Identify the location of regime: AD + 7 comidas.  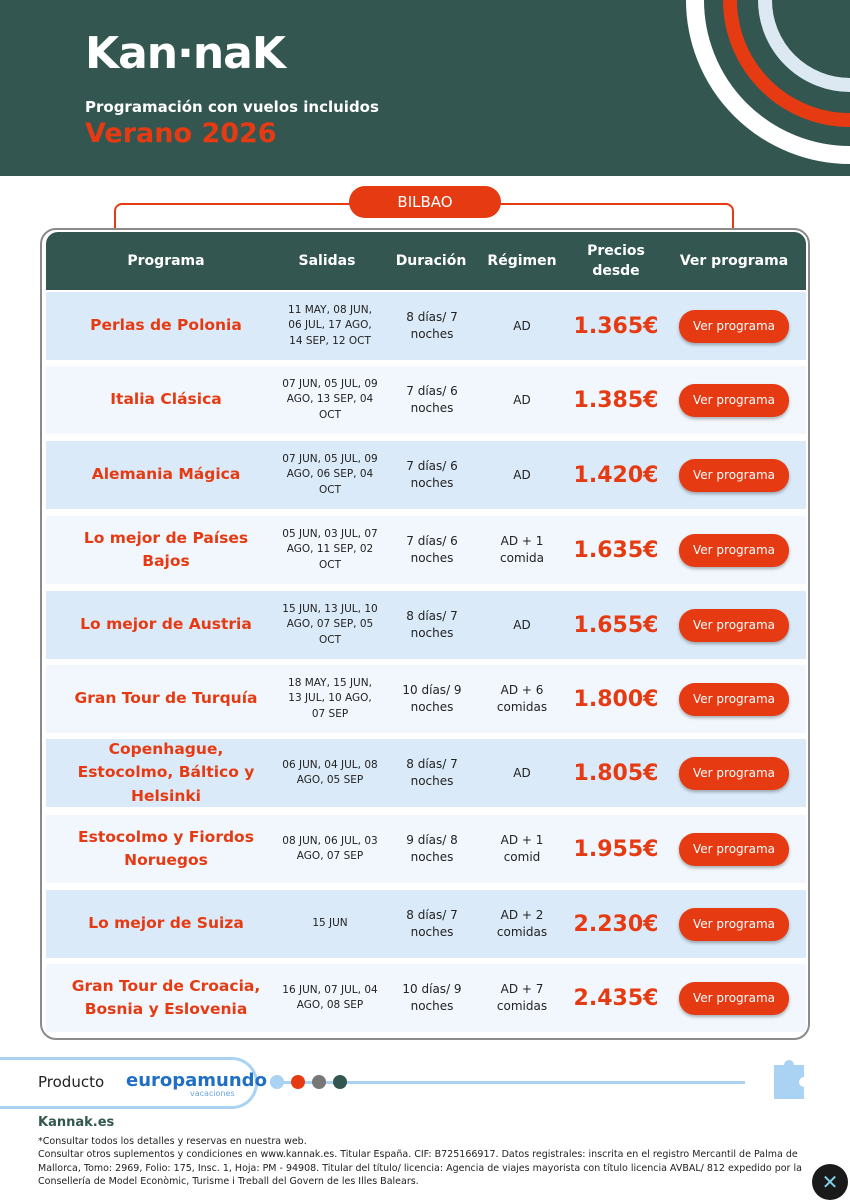
(522, 997).